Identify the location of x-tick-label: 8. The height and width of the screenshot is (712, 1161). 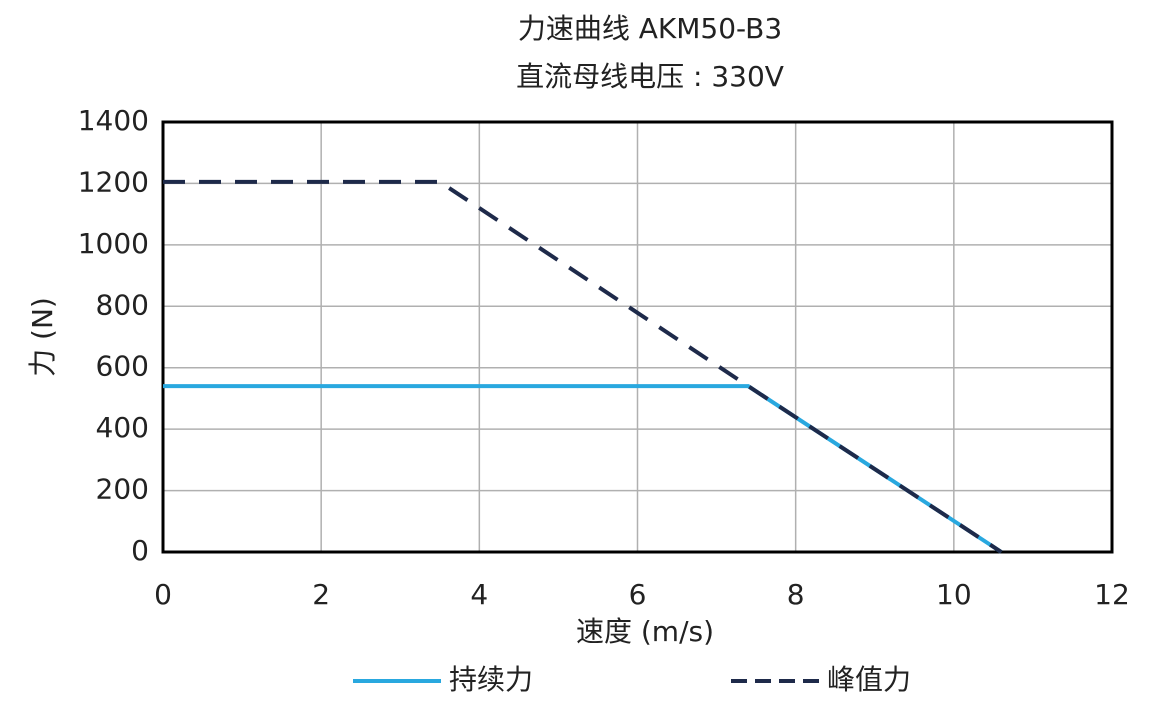
(796, 594).